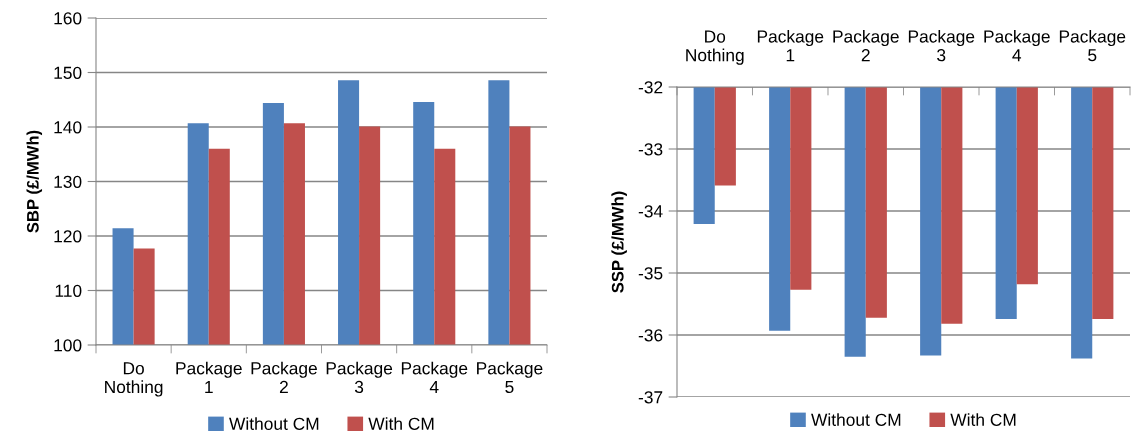 The image size is (1139, 441). I want to click on y-tick-label: 130, so click(68, 181).